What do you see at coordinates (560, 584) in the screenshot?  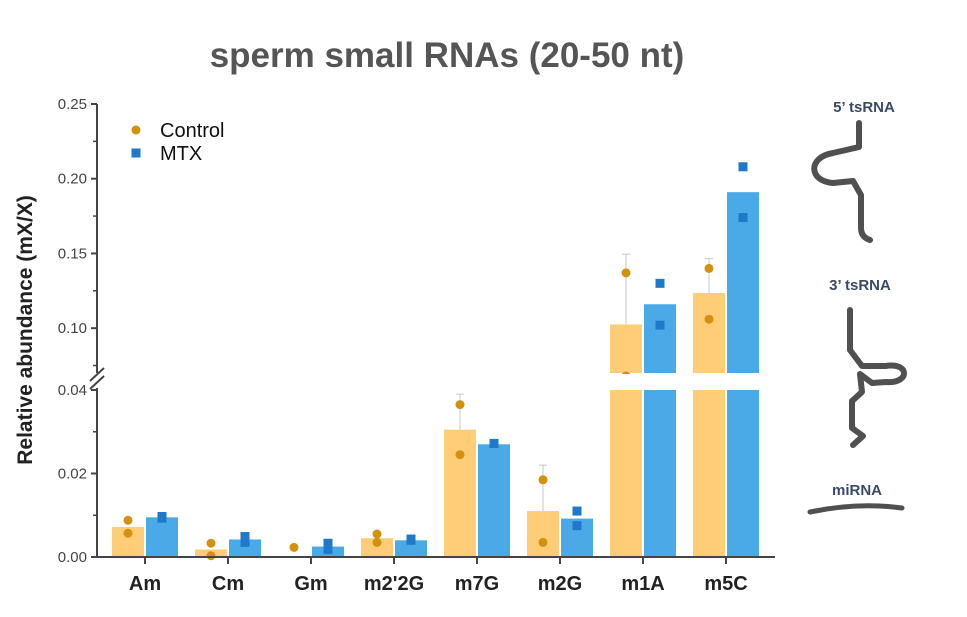 I see `x-tick-label: m2G` at bounding box center [560, 584].